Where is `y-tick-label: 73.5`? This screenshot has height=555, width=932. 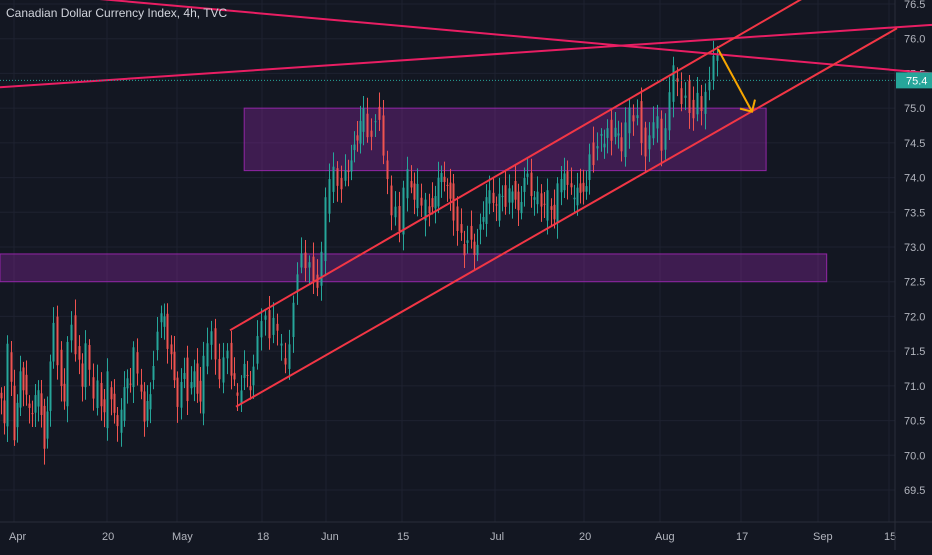 y-tick-label: 73.5 is located at coordinates (914, 213).